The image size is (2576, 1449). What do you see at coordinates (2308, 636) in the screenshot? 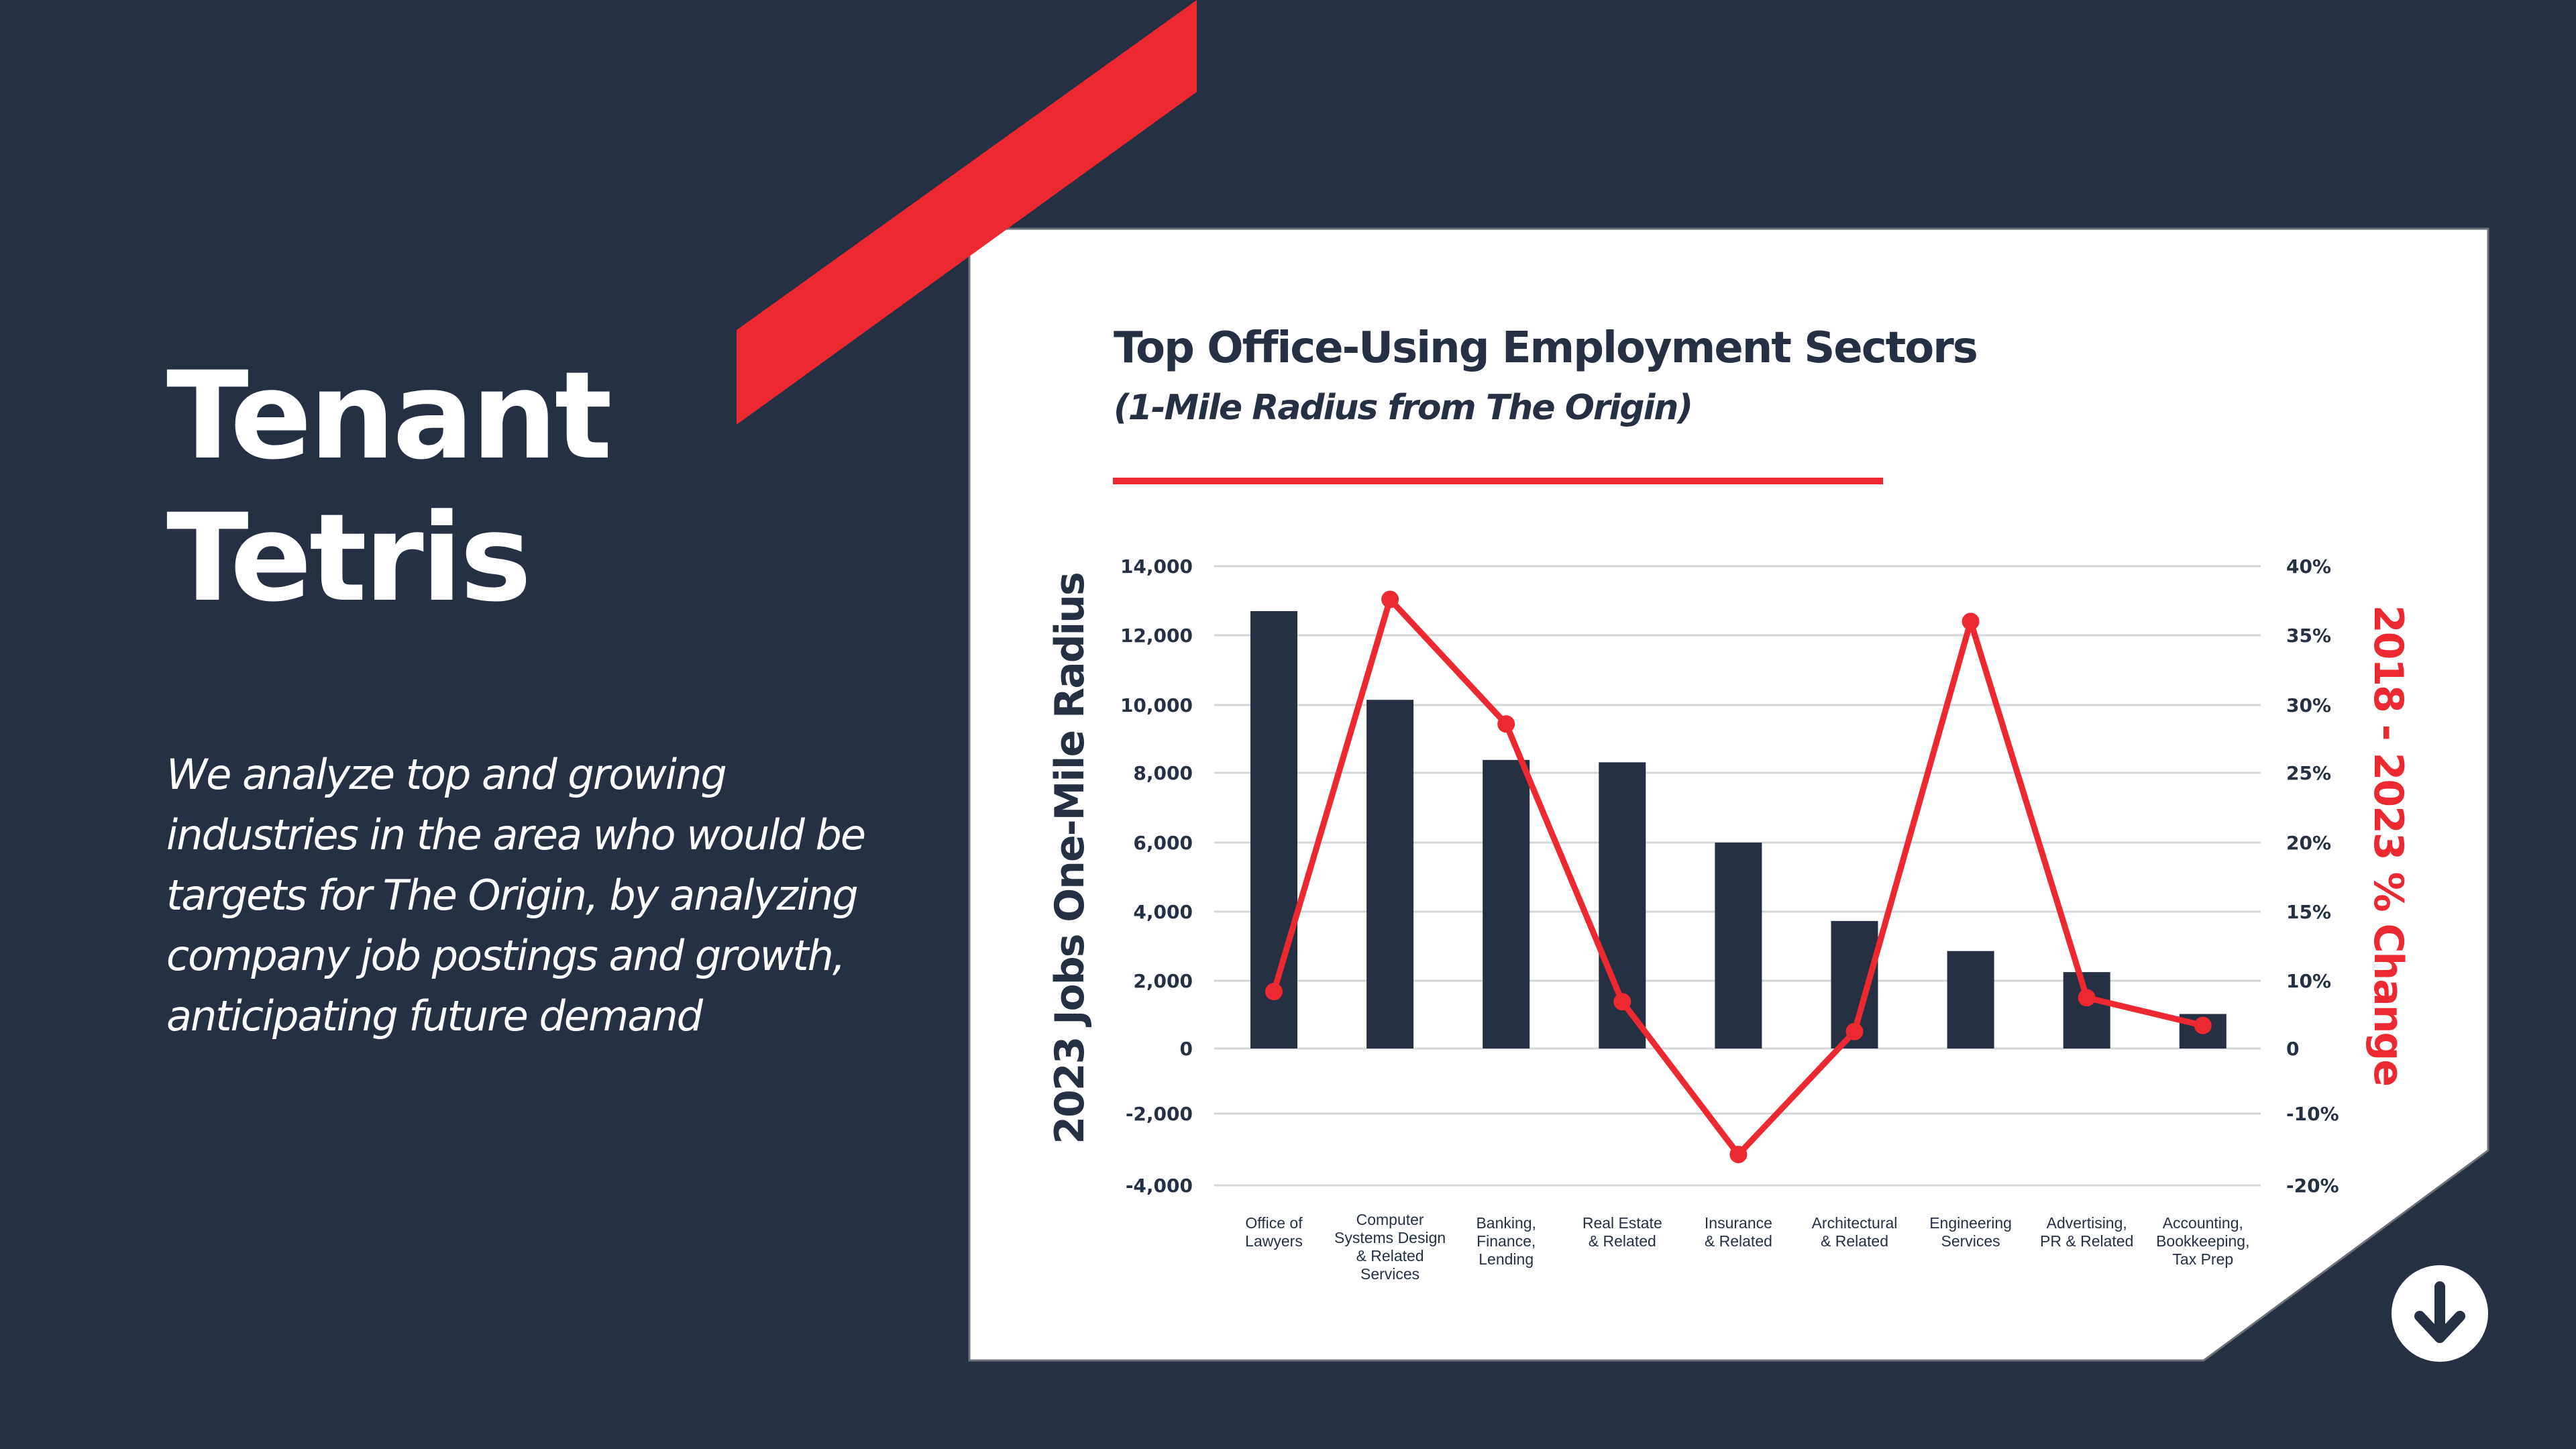
I see `right-tick-label: 35%` at bounding box center [2308, 636].